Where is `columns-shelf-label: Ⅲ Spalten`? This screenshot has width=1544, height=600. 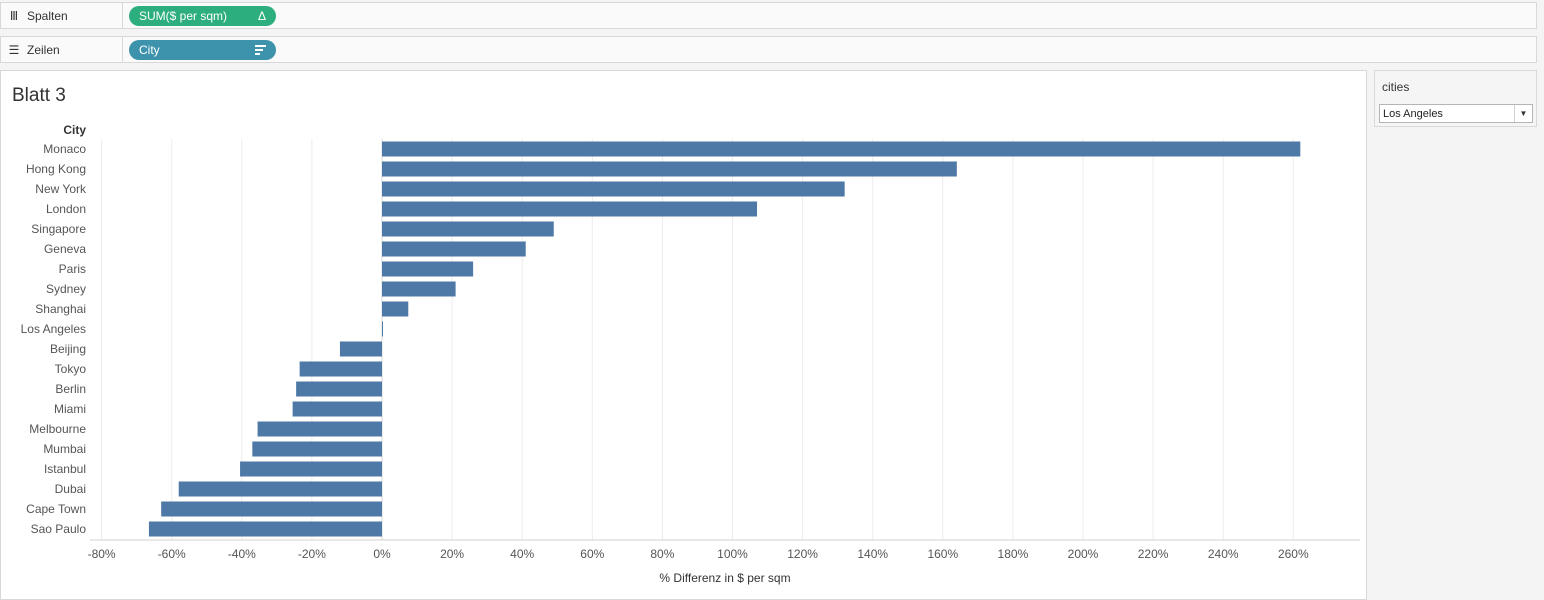
columns-shelf-label: Ⅲ Spalten is located at coordinates (62, 15).